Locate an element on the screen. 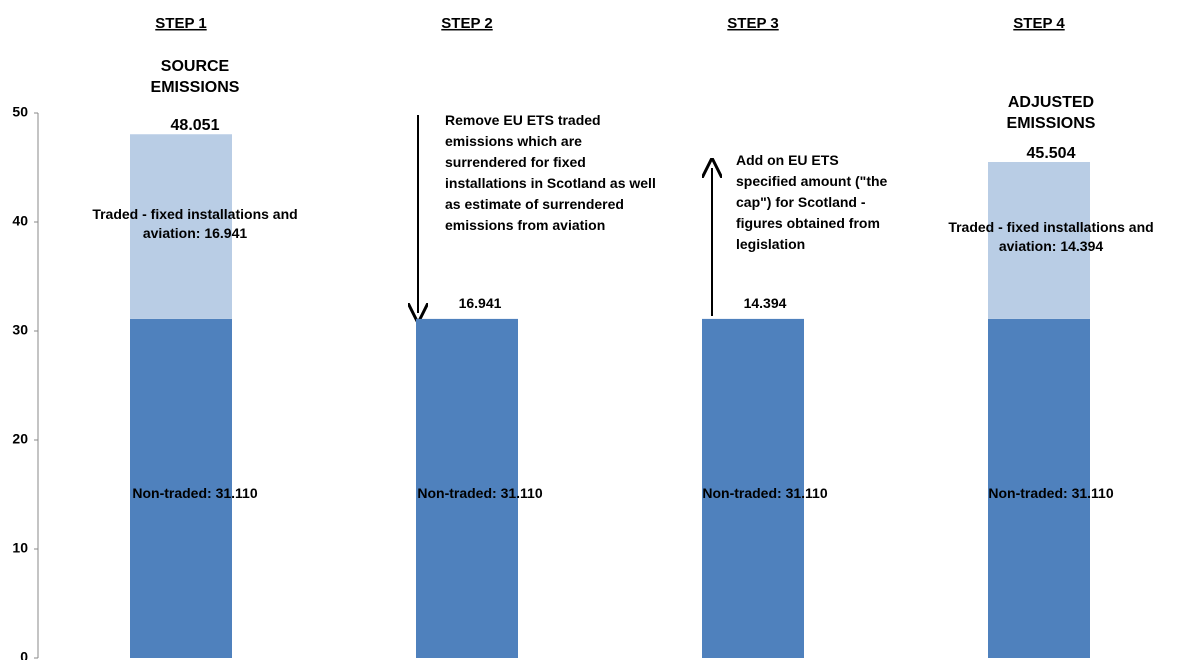 The image size is (1182, 660). annotation: SOURCE EMISSIONS is located at coordinates (195, 77).